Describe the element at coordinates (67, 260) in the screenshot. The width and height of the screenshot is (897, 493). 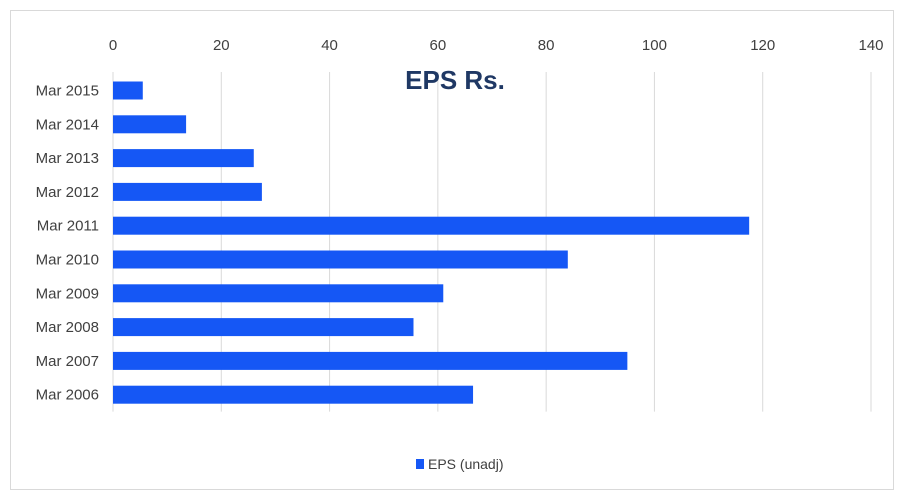
I see `y-category-label: Mar 2010` at that location.